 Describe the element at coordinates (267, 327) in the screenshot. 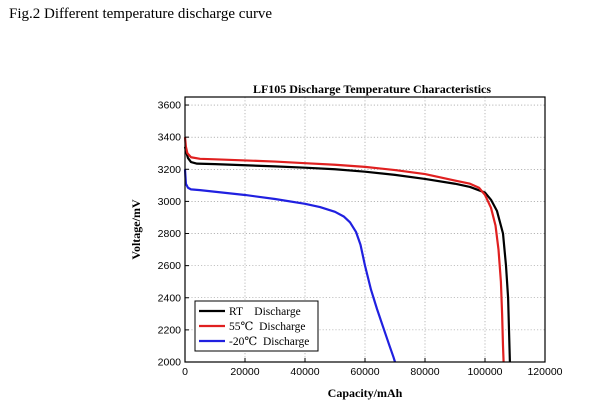

I see `legend-label-1: 55℃ Discharge` at that location.